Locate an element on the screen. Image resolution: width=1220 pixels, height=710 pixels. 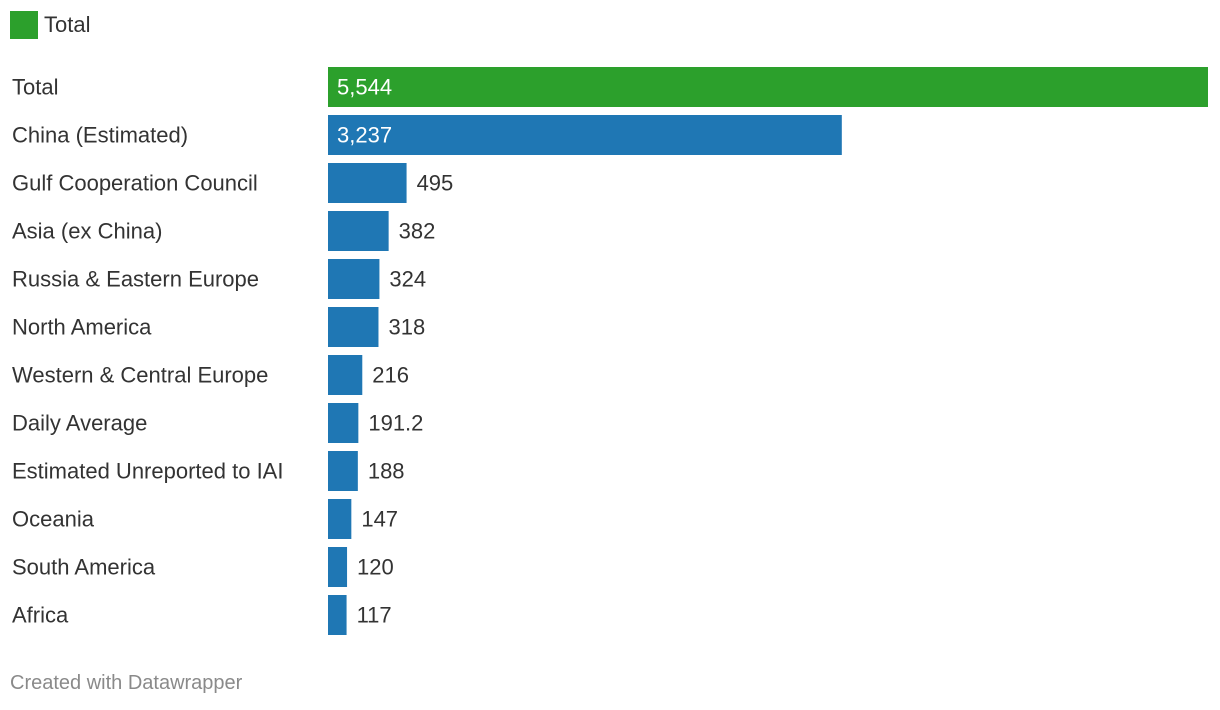
bar-oceania is located at coordinates (340, 519).